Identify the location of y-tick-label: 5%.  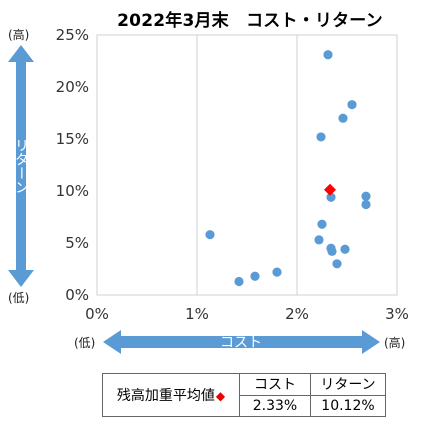
(77, 243).